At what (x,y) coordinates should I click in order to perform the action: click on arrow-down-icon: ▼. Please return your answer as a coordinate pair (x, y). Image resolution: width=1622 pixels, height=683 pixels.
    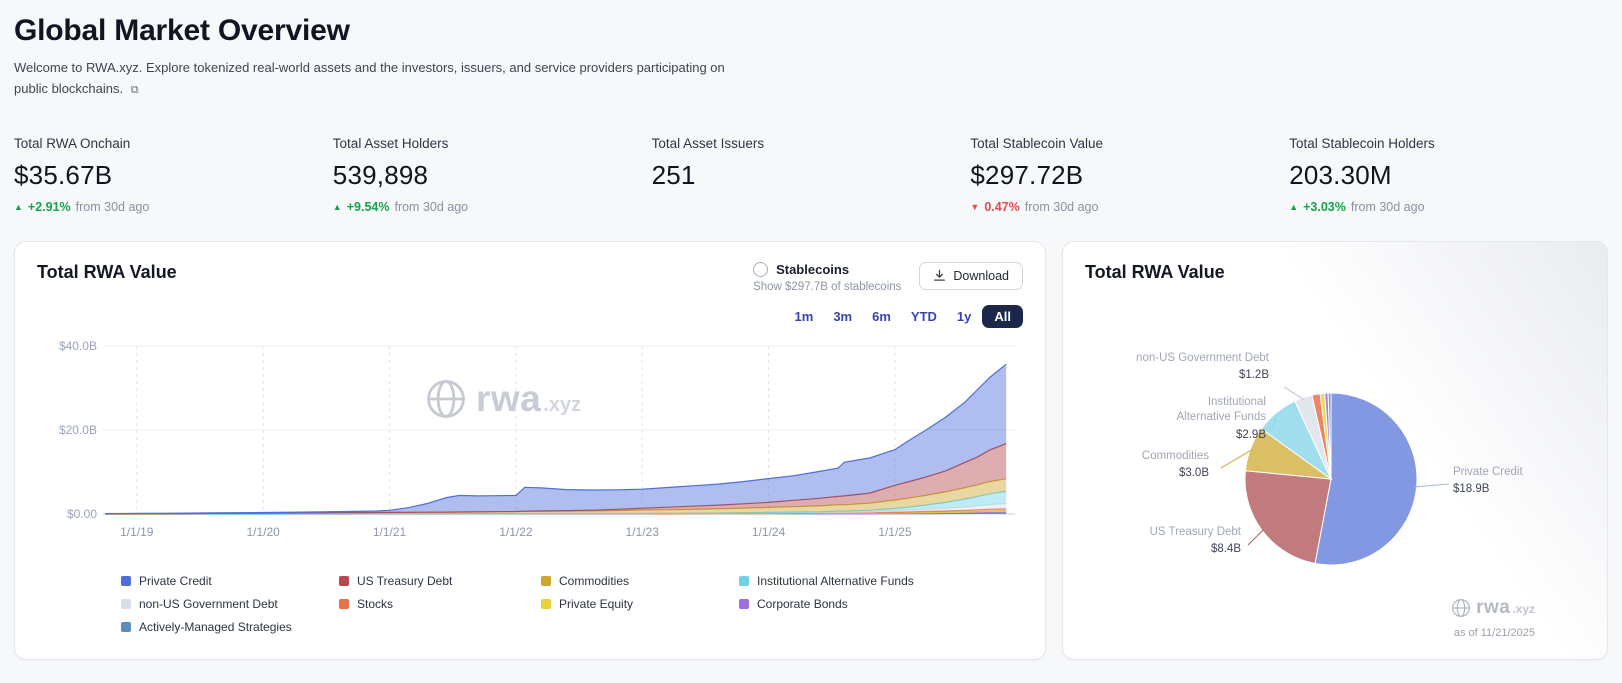
    Looking at the image, I should click on (975, 206).